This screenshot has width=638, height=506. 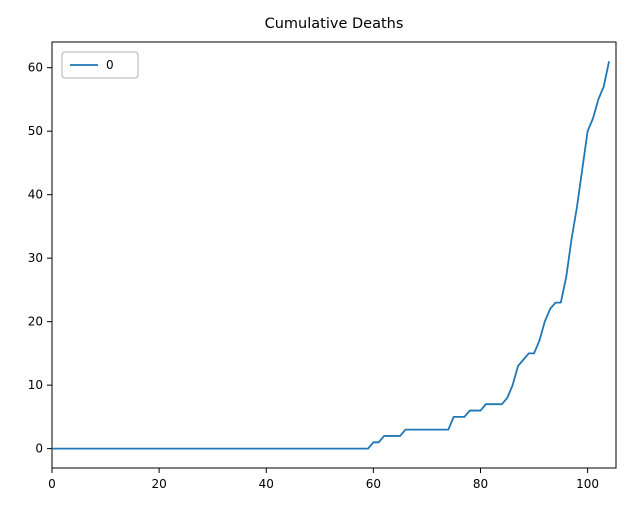 I want to click on x-tick-label: 80, so click(x=480, y=484).